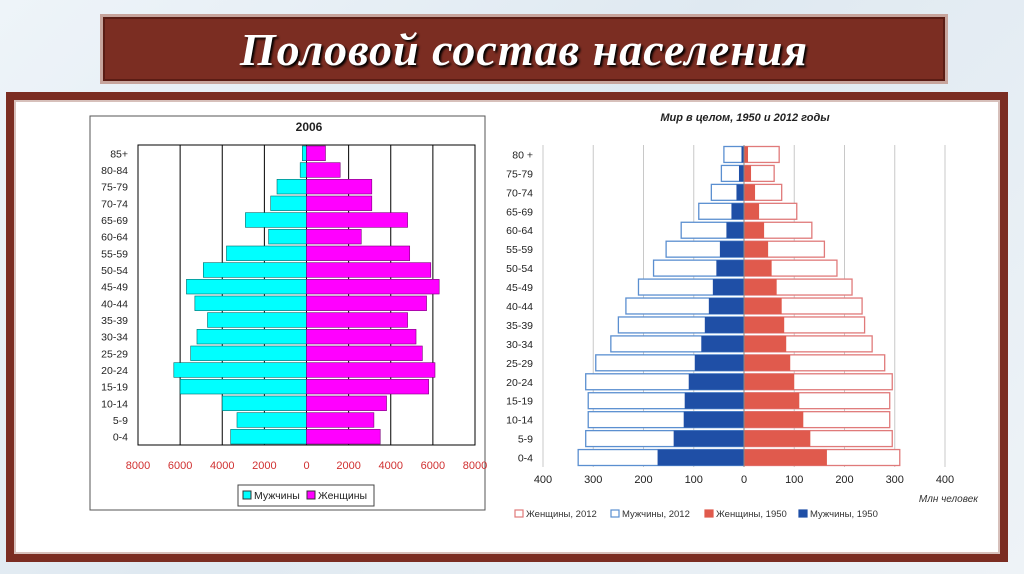  What do you see at coordinates (311, 495) in the screenshot?
I see `legend-swatch-female` at bounding box center [311, 495].